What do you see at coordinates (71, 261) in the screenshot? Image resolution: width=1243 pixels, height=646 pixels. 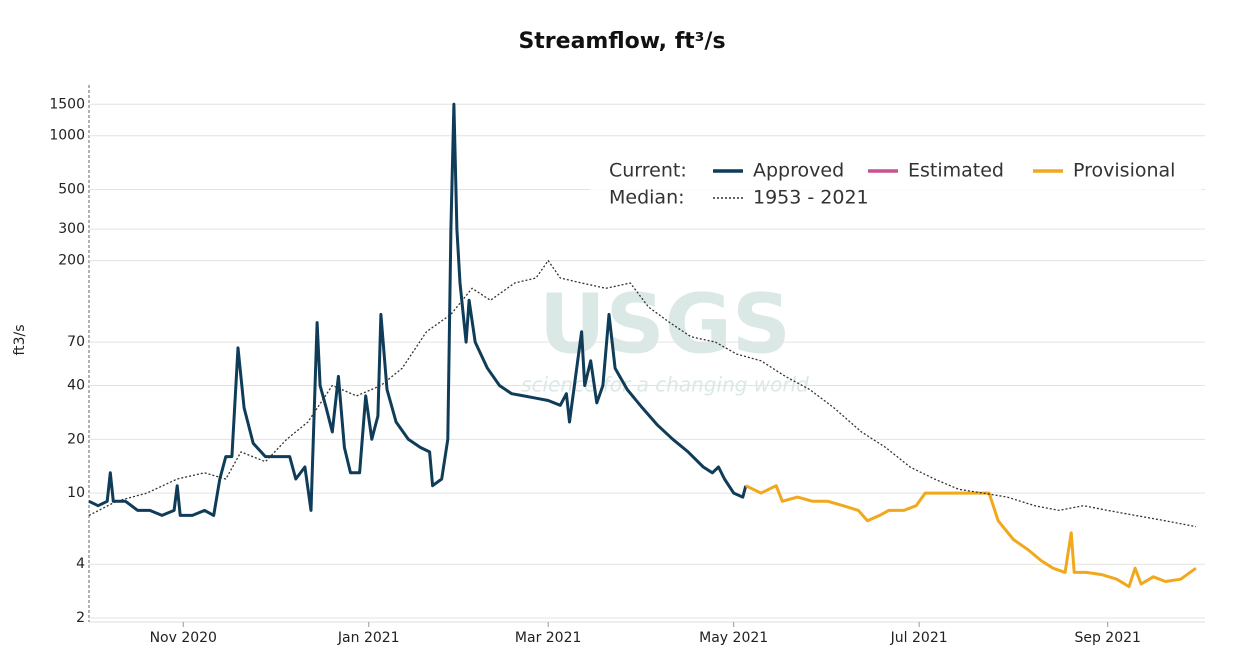 I see `y-tick-label: 200` at bounding box center [71, 261].